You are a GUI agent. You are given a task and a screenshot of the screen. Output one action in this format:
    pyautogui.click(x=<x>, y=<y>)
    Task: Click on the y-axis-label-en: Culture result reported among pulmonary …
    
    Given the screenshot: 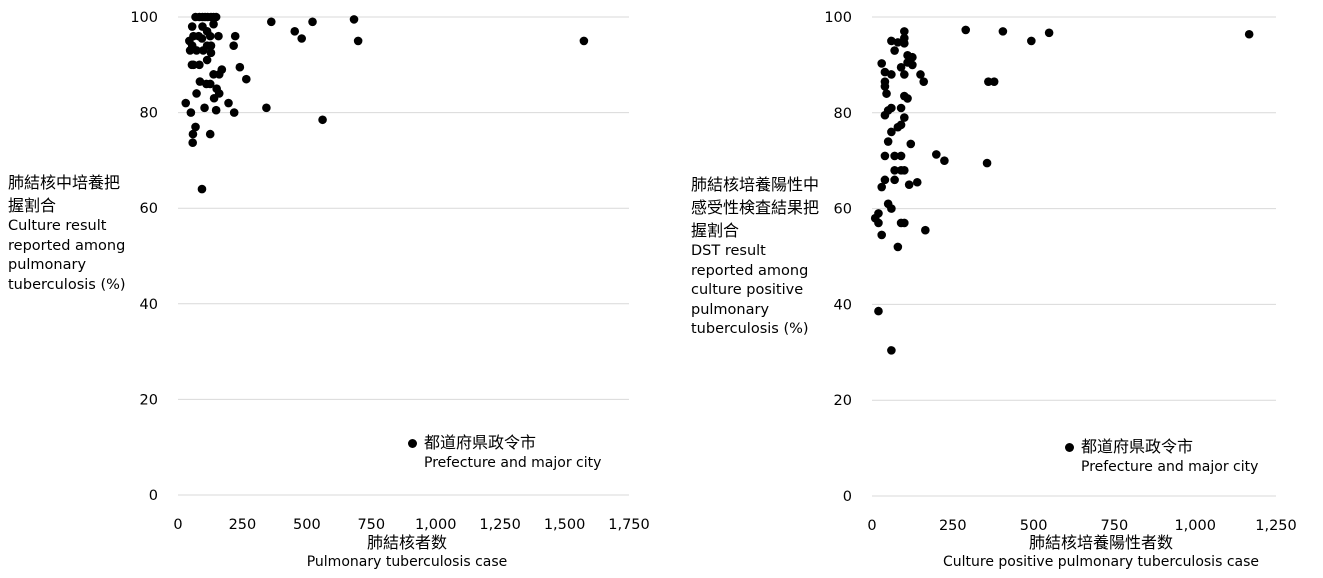 What is the action you would take?
    pyautogui.click(x=67, y=255)
    